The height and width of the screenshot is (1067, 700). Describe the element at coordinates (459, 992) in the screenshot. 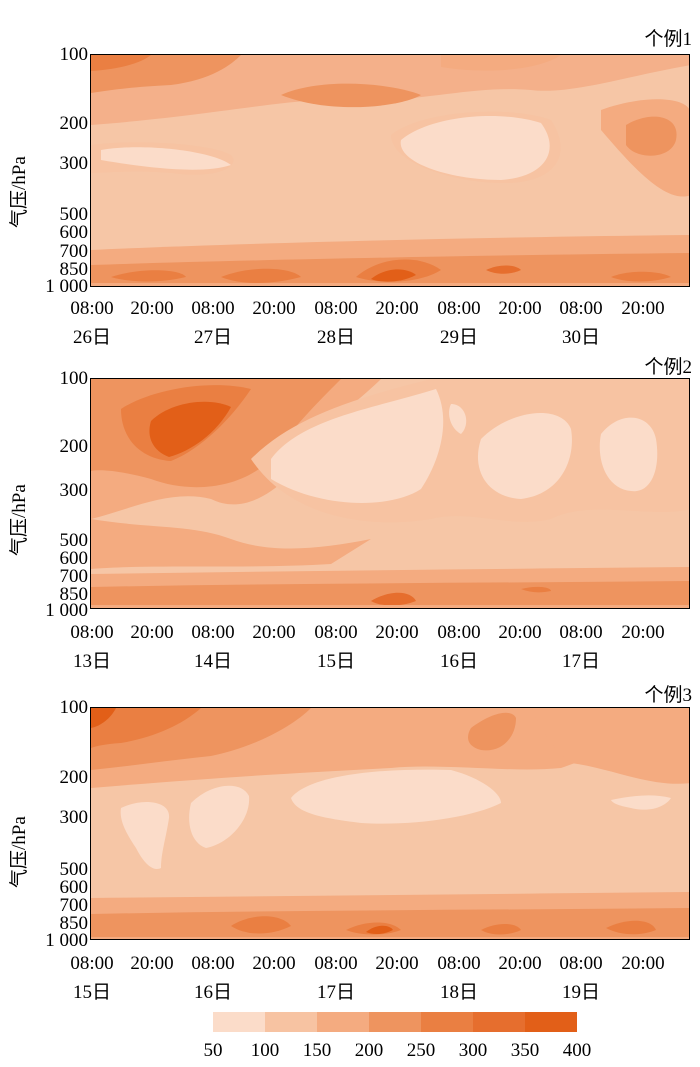

I see `date-label: 18日` at that location.